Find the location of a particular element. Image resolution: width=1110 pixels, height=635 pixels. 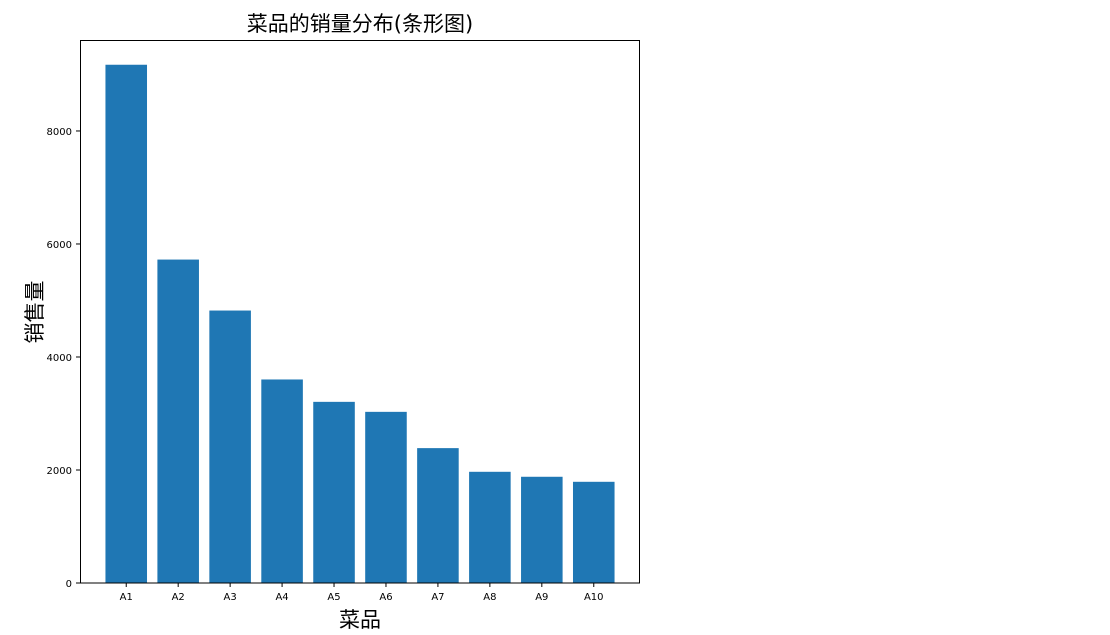

x-tick-label: A7 is located at coordinates (437, 597).